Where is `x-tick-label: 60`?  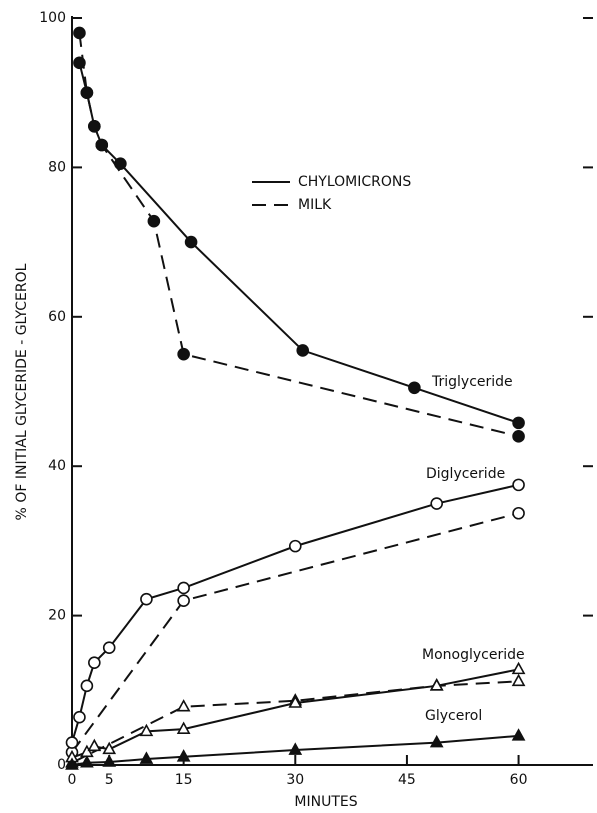 x-tick-label: 60 is located at coordinates (519, 780).